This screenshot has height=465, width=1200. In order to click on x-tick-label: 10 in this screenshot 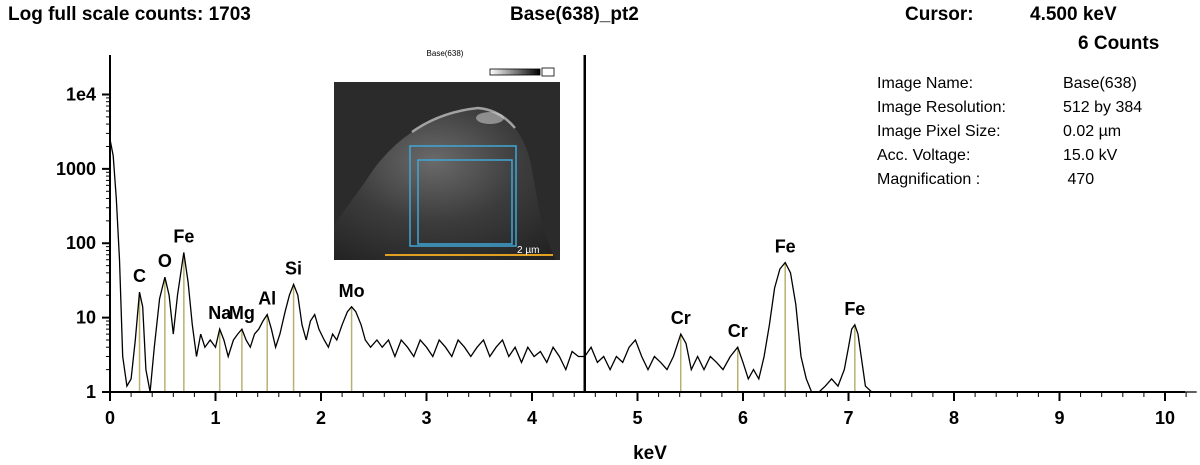, I will do `click(1165, 418)`.